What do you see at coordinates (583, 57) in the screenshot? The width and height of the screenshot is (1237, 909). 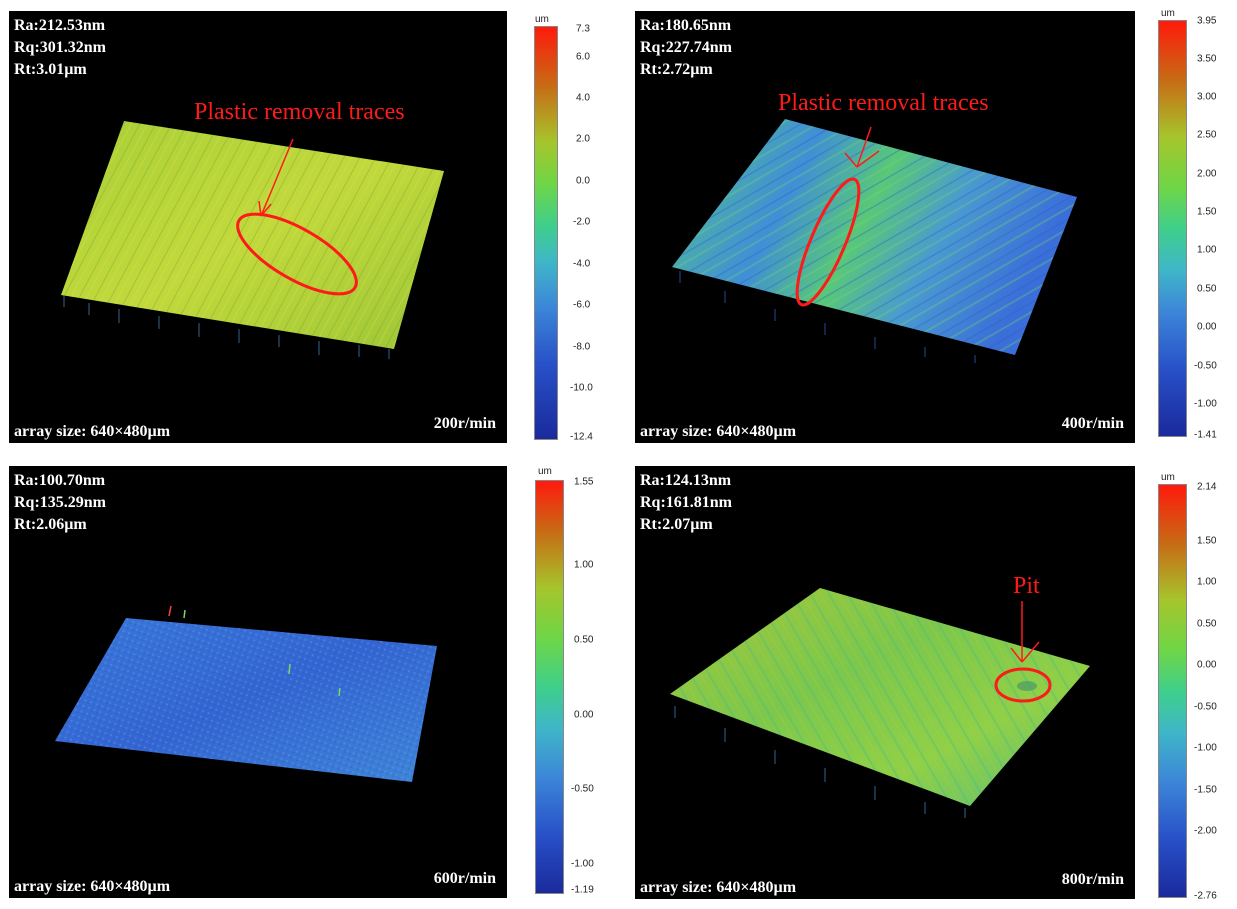 I see `colorbar-tick: 6.0` at bounding box center [583, 57].